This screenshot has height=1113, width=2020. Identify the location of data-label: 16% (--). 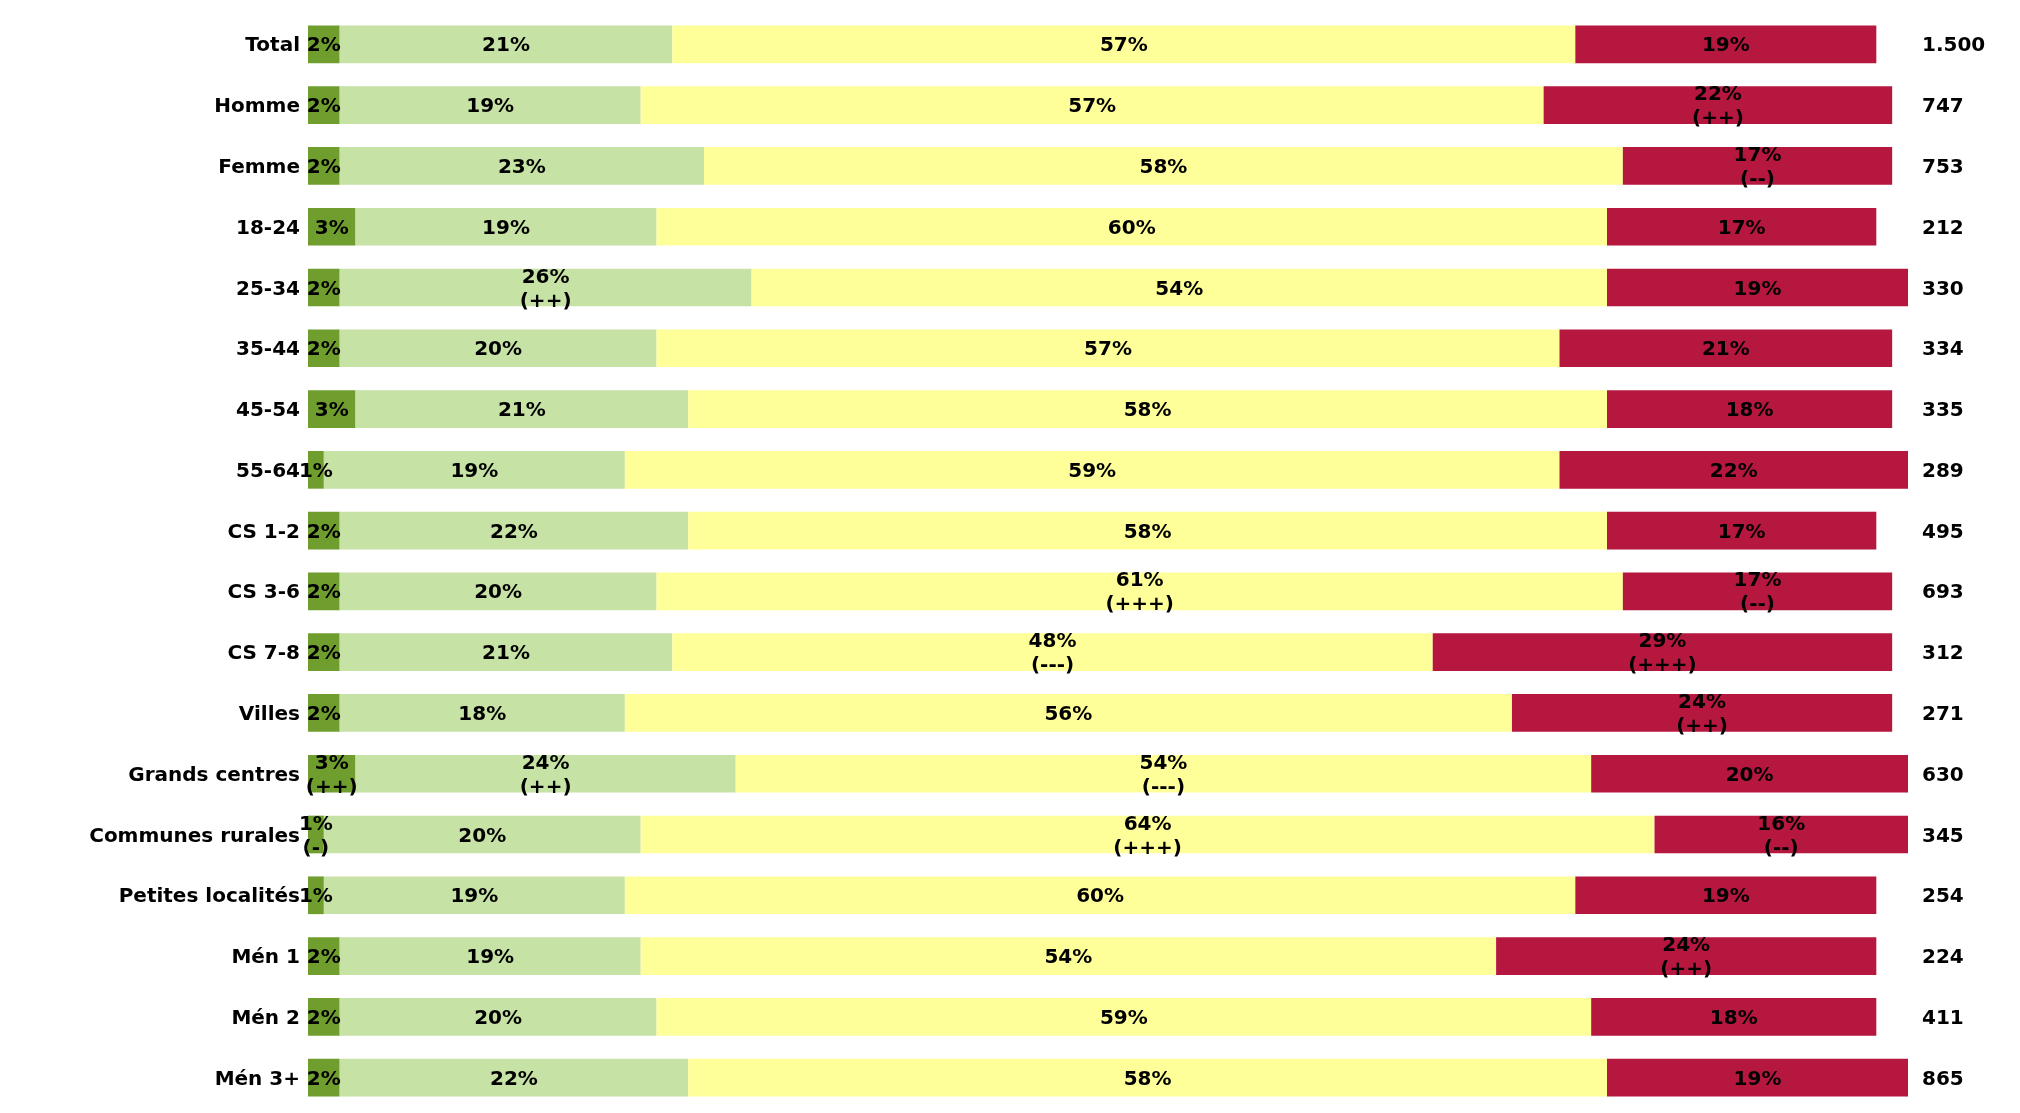
(1781, 834).